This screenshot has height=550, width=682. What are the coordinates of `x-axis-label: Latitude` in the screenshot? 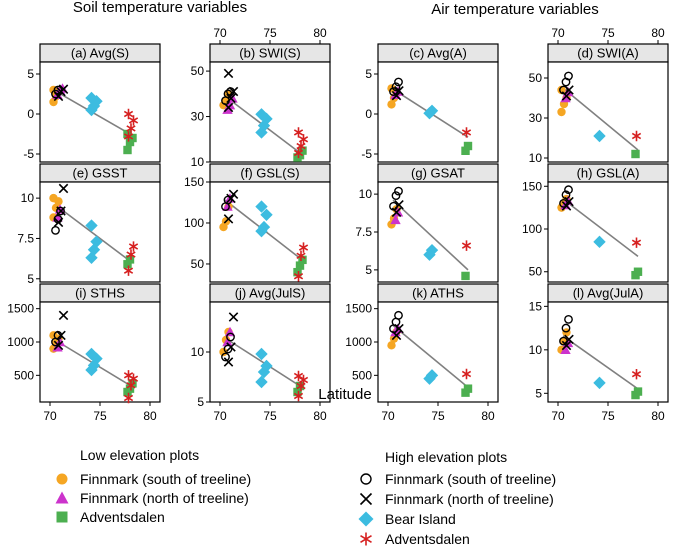 It's located at (344, 394).